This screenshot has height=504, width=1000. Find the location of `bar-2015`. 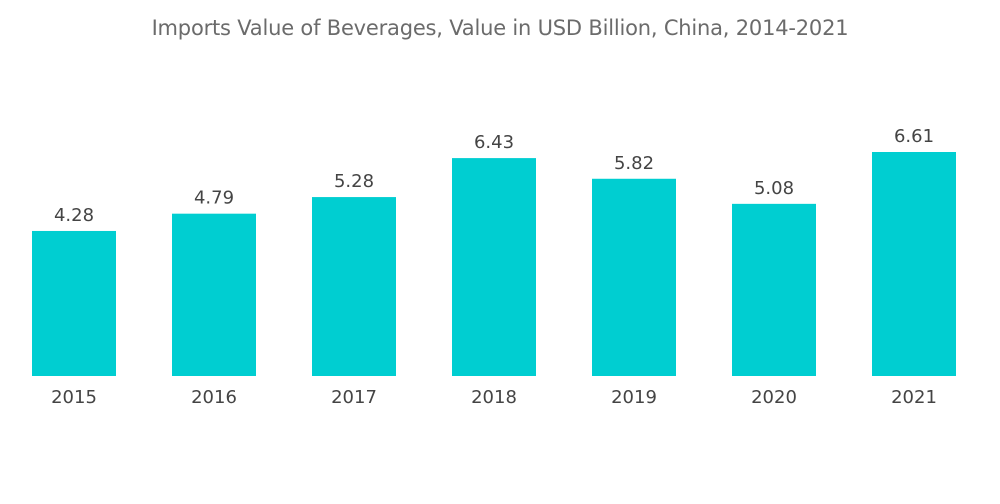

bar-2015 is located at coordinates (74, 303).